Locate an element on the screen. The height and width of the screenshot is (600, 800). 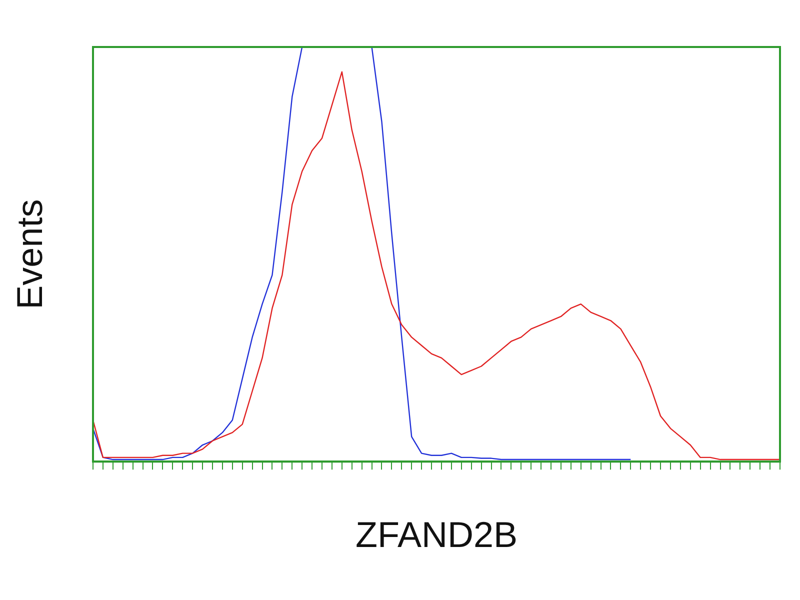
y-axis-title: Events is located at coordinates (29, 254).